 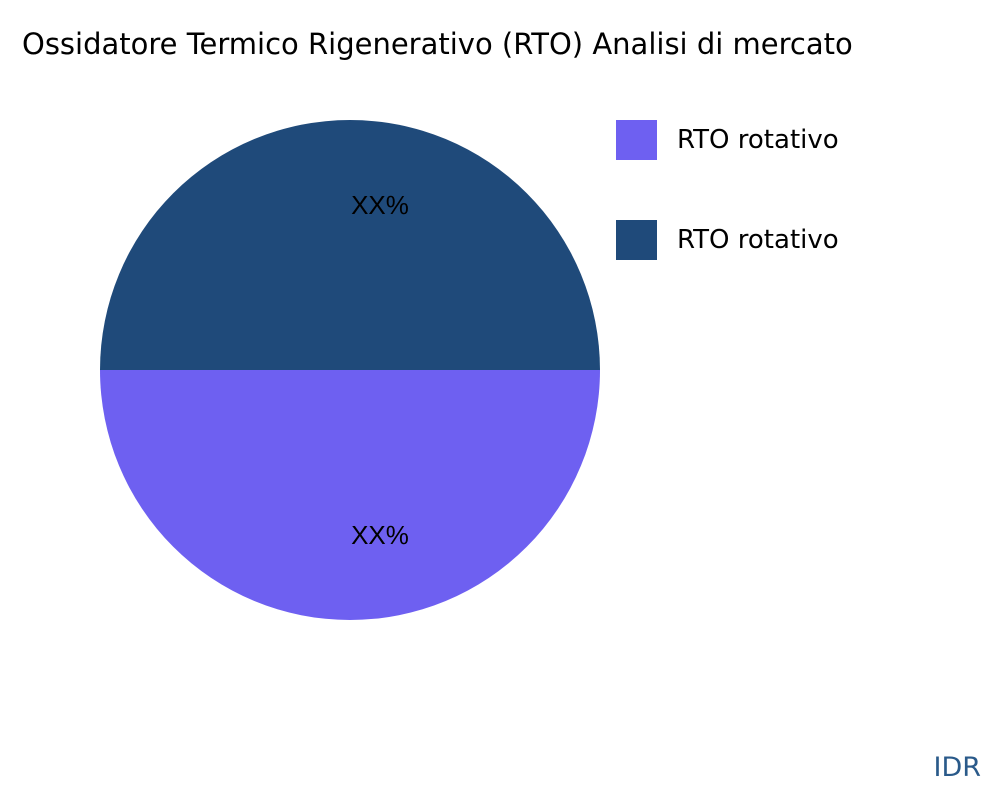 I want to click on brand-logo: IDR, so click(x=957, y=767).